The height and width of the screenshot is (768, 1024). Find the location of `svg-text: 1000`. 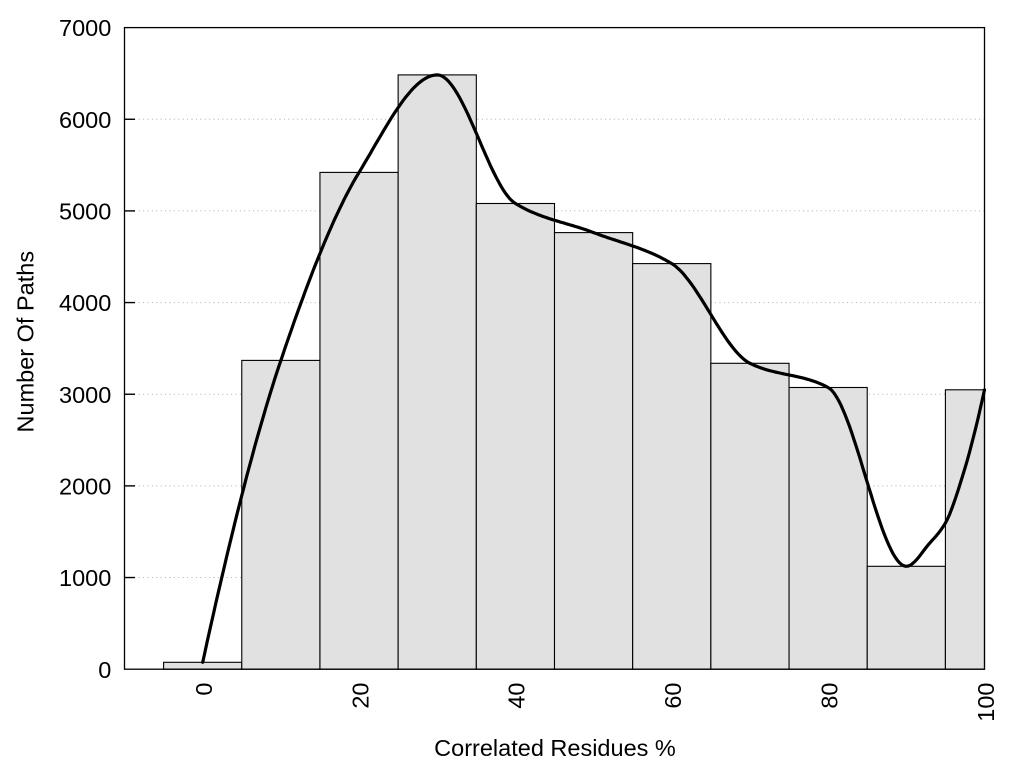

svg-text: 1000 is located at coordinates (85, 578).